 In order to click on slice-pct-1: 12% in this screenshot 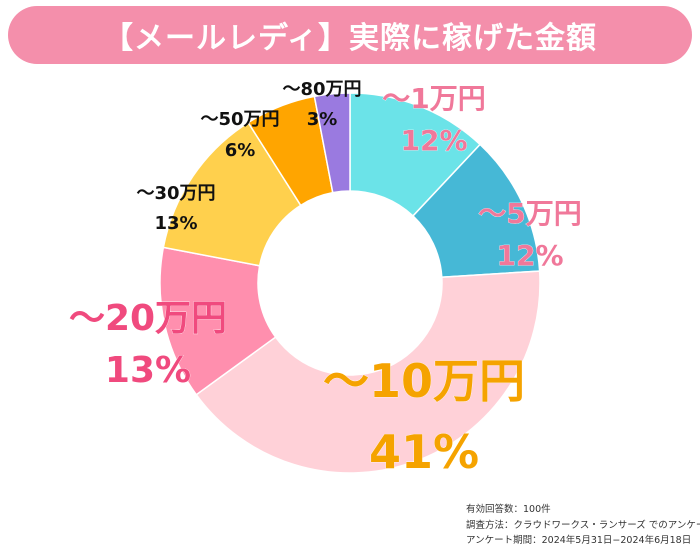, I will do `click(433, 140)`.